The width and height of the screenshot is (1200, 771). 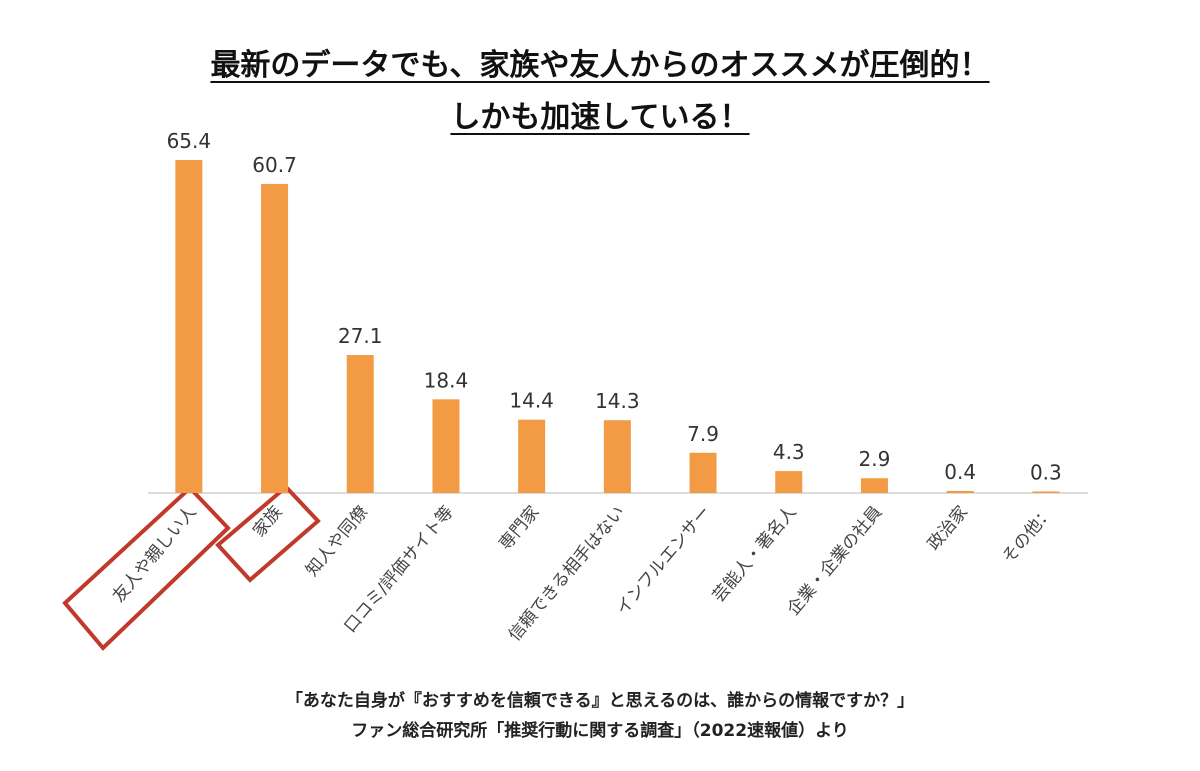 I want to click on value-label: 0.4, so click(x=960, y=472).